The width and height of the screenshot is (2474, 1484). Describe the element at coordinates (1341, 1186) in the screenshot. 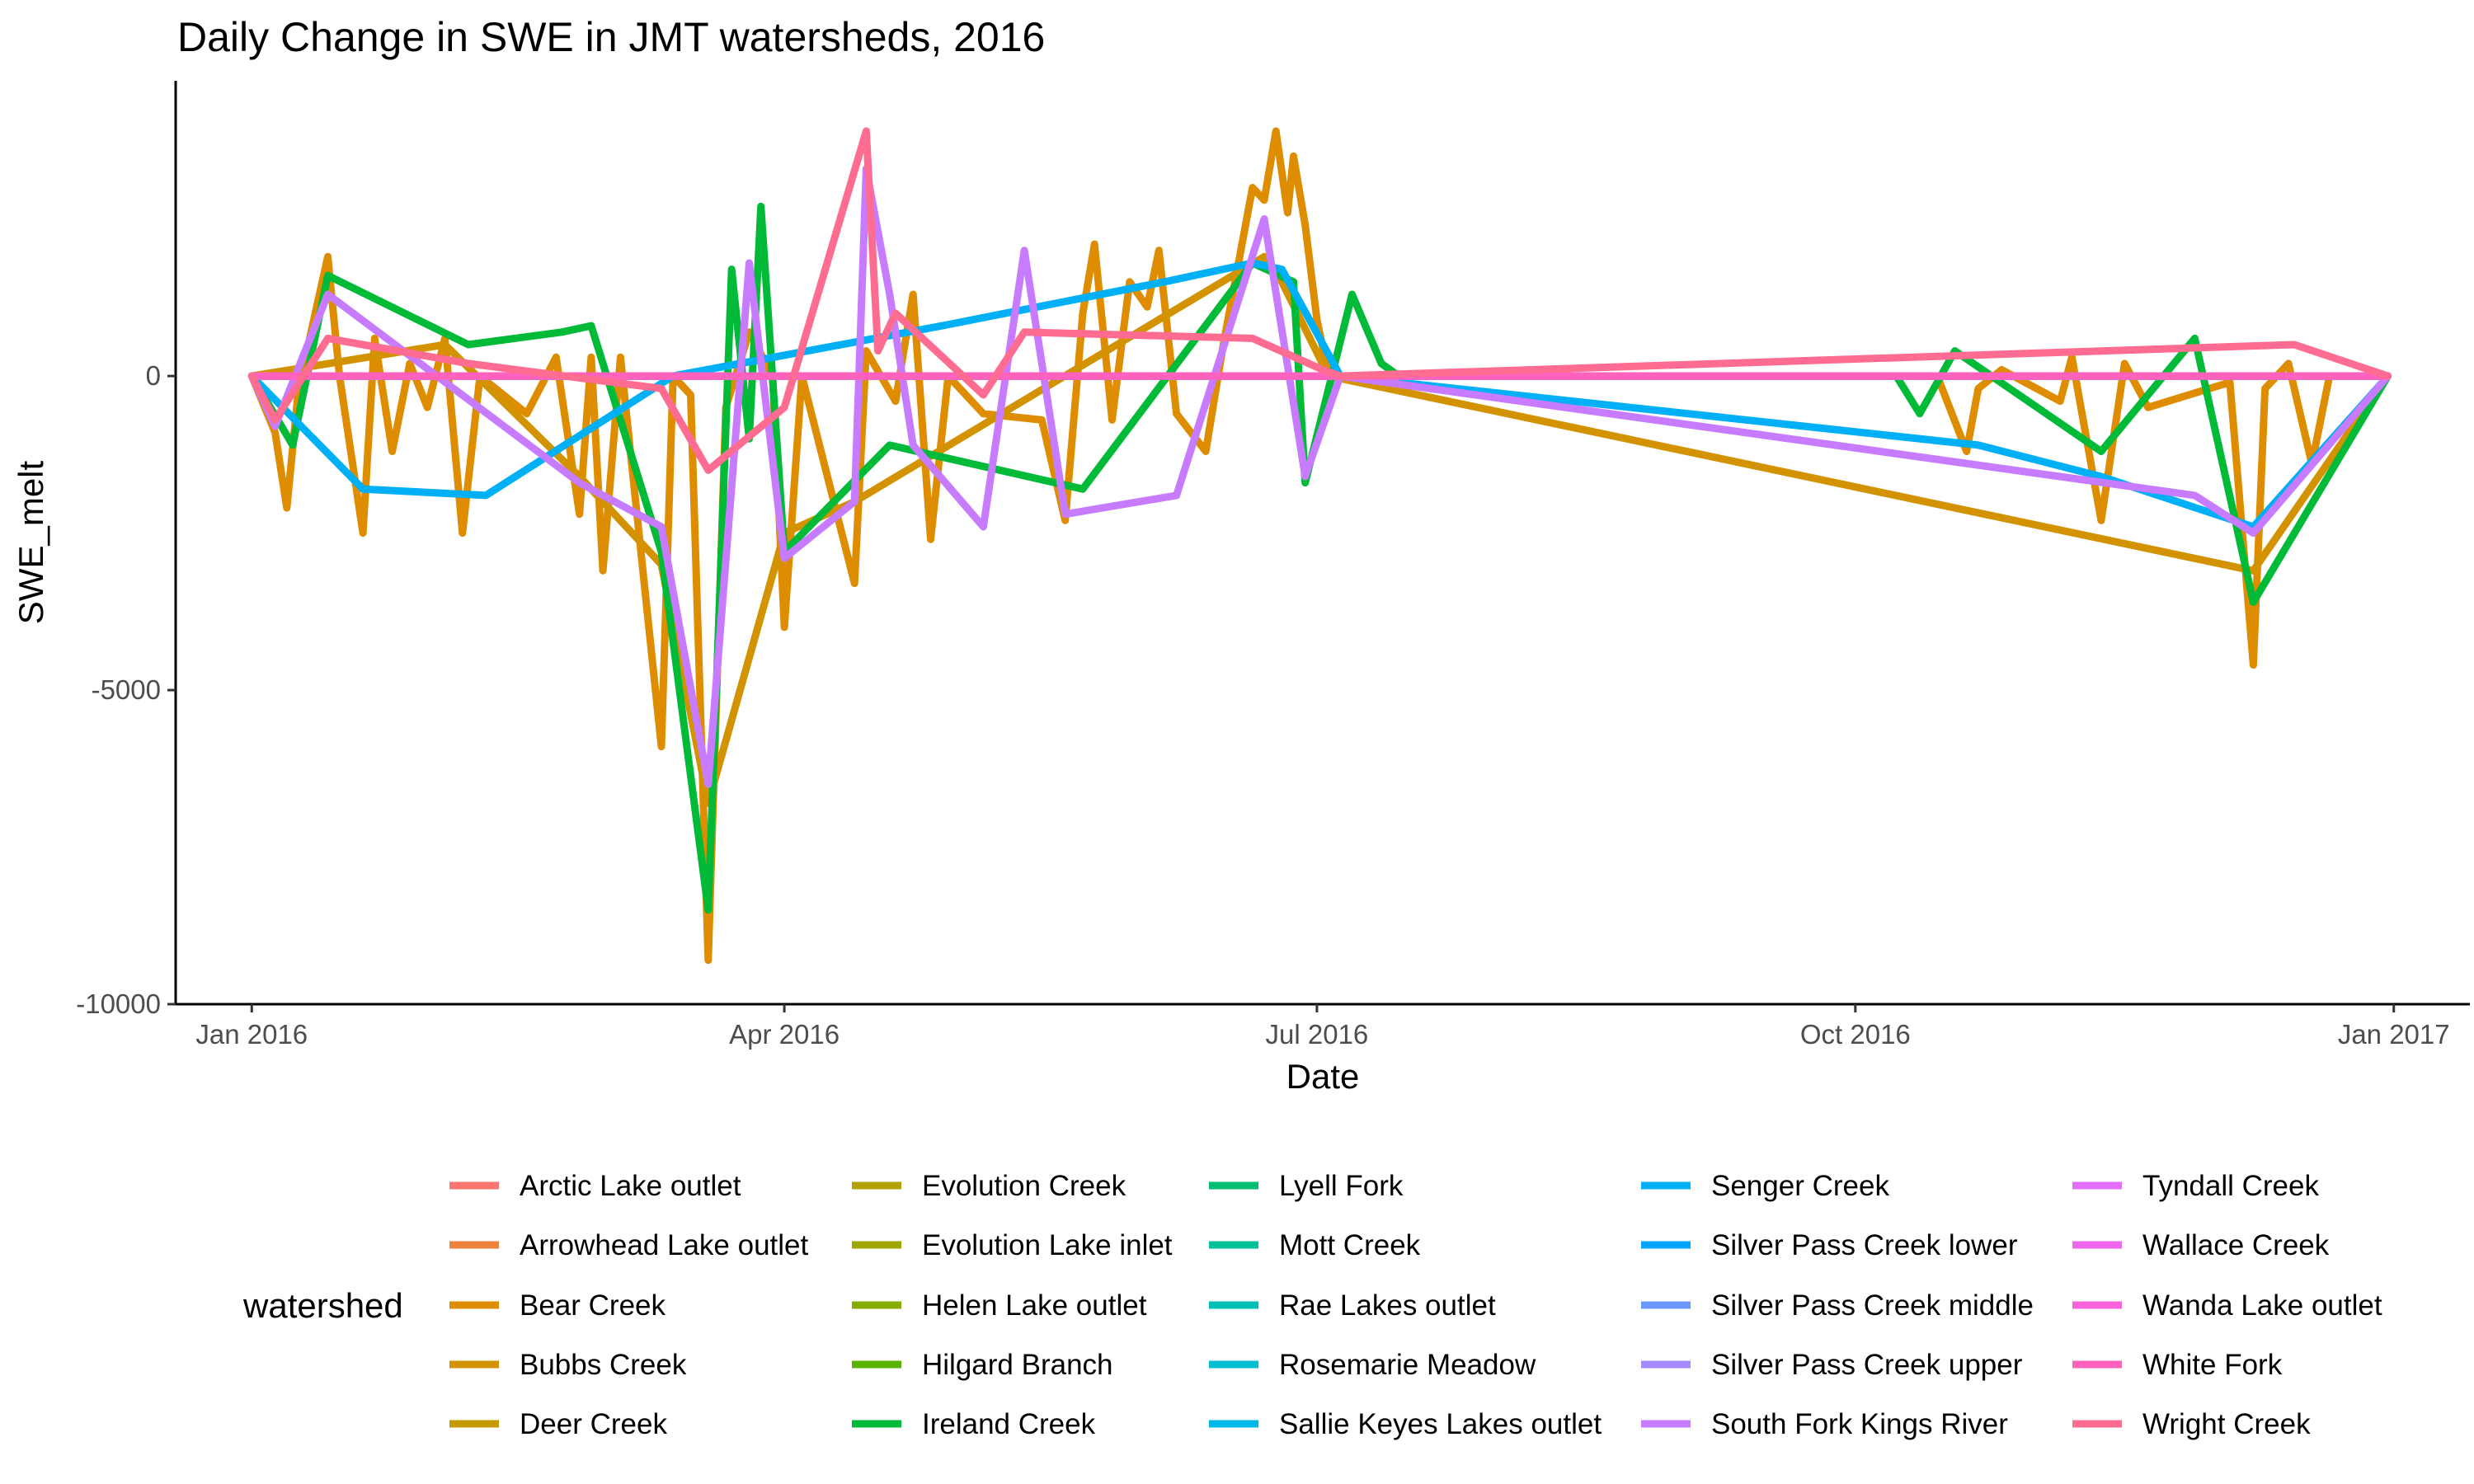

I see `legend-label: Lyell Fork` at that location.